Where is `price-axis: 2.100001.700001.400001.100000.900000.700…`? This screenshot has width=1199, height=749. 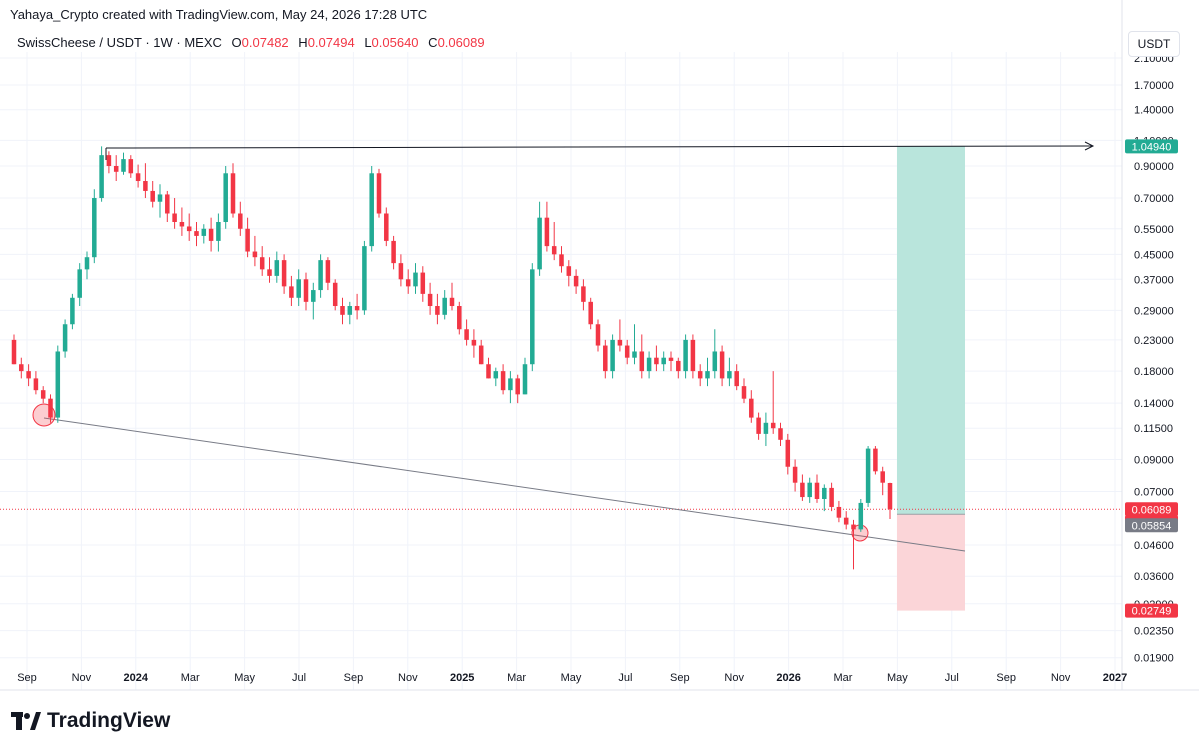 price-axis: 2.100001.700001.400001.100000.900000.700… is located at coordinates (1147, 345).